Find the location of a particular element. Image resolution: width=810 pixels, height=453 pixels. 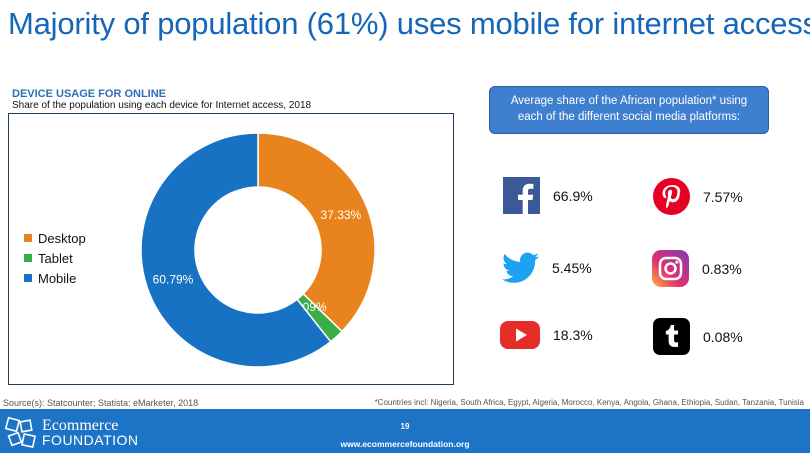

youtube-value: 18.3% is located at coordinates (573, 334).